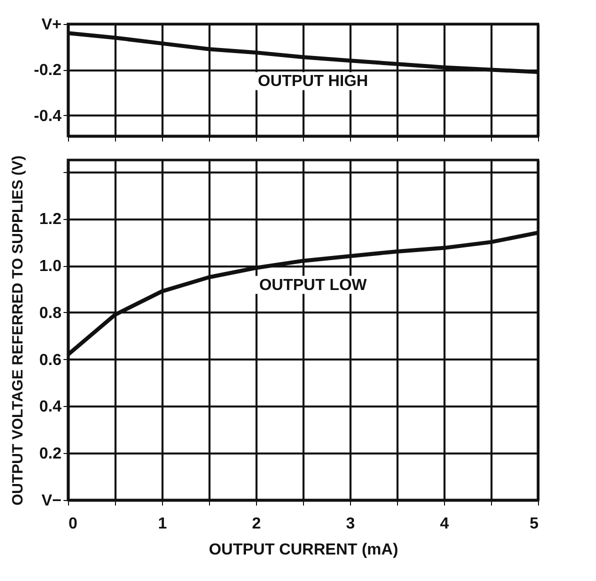 The image size is (596, 581). What do you see at coordinates (351, 524) in the screenshot?
I see `x-tick-label: 3` at bounding box center [351, 524].